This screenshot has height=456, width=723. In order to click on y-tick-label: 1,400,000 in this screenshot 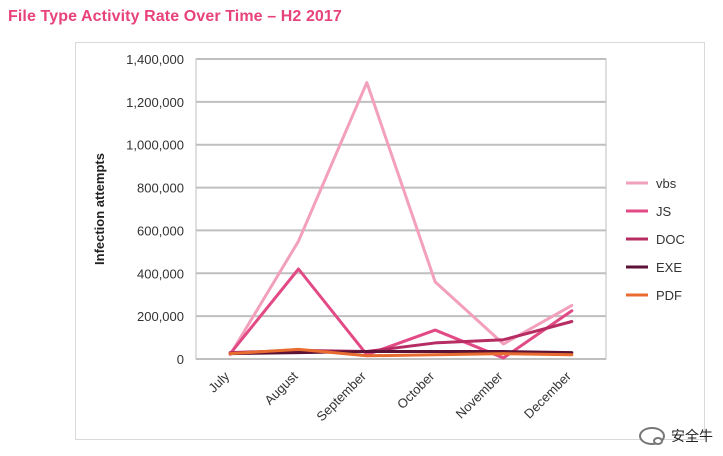, I will do `click(155, 59)`.